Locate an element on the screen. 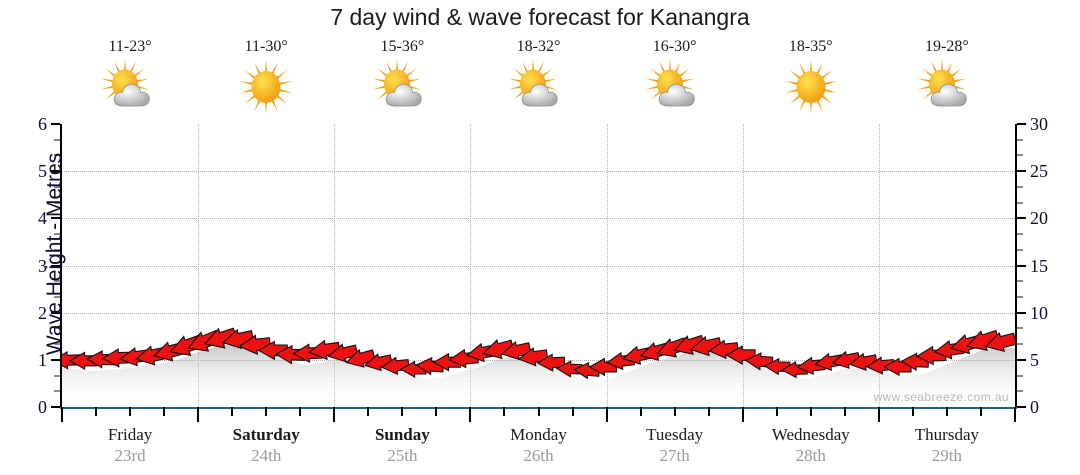  left-axis-tick-label: 0 is located at coordinates (42, 407).